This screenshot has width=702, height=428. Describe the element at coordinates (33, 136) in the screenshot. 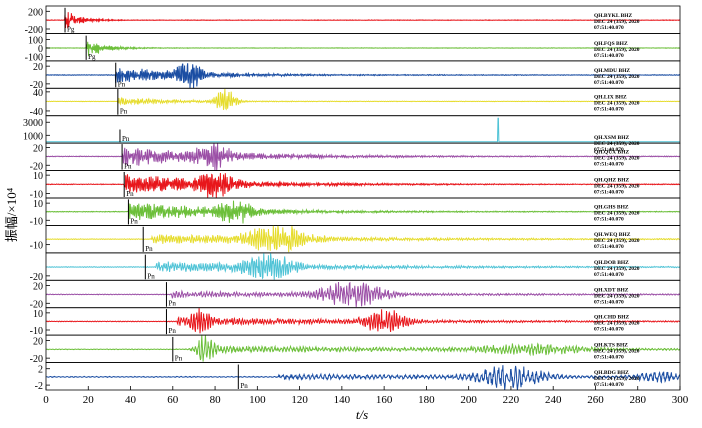

I see `y-tick-label: 1000` at that location.